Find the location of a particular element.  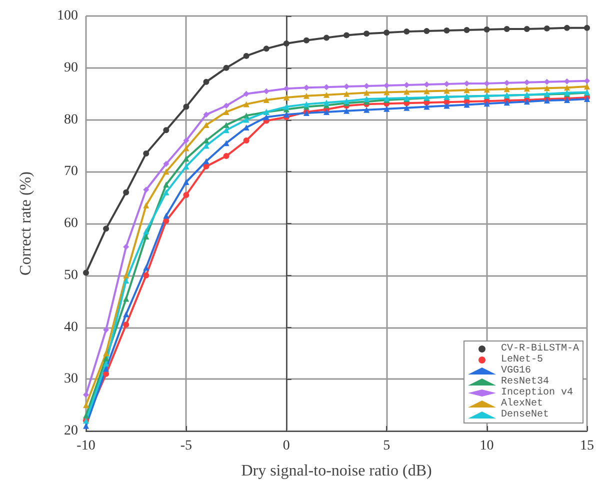

legend-label: LeNet-5 is located at coordinates (522, 360).